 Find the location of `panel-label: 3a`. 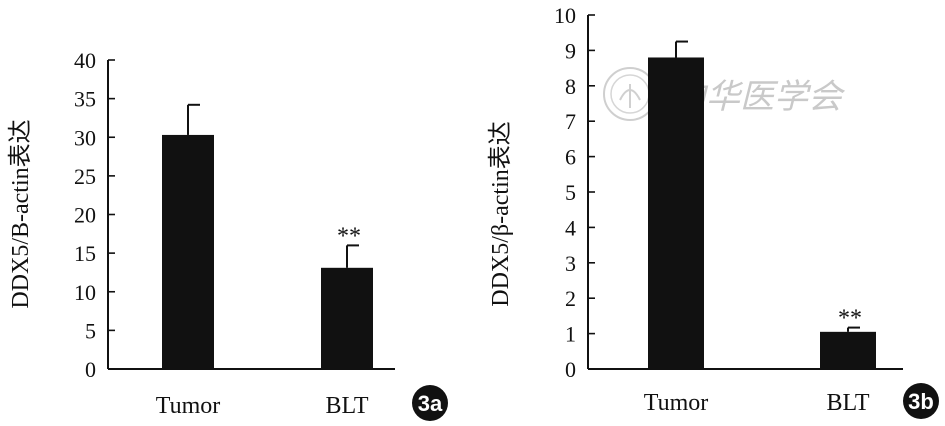

panel-label: 3a is located at coordinates (430, 403).